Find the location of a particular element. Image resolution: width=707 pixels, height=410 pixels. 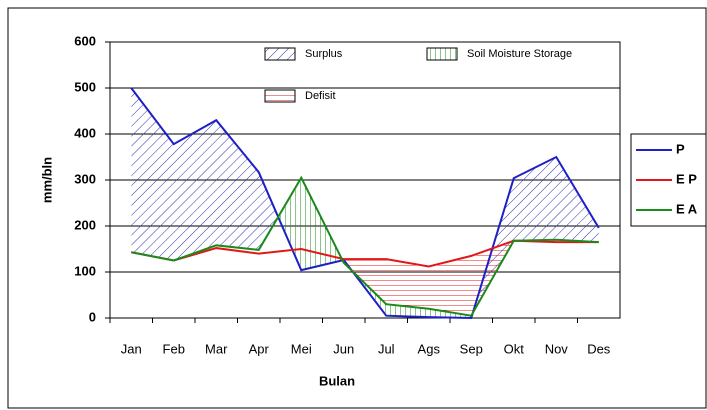

x-tick-label: Jan is located at coordinates (131, 348).